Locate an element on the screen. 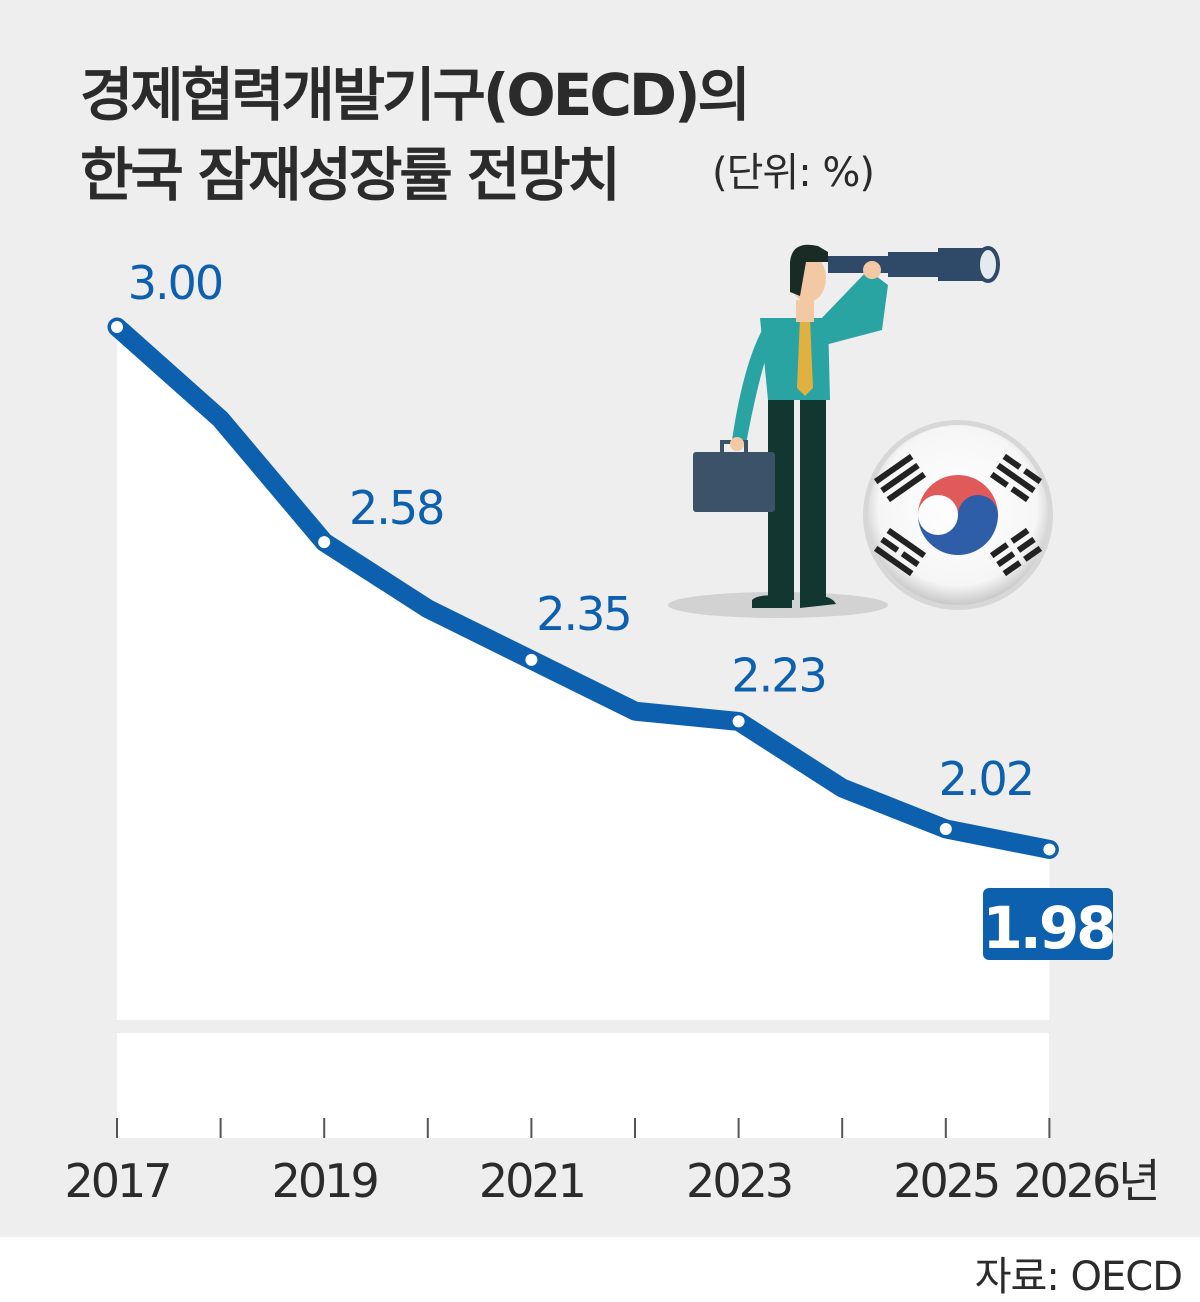 Image resolution: width=1200 pixels, height=1302 pixels. x-tick-label: 2023 is located at coordinates (738, 1181).